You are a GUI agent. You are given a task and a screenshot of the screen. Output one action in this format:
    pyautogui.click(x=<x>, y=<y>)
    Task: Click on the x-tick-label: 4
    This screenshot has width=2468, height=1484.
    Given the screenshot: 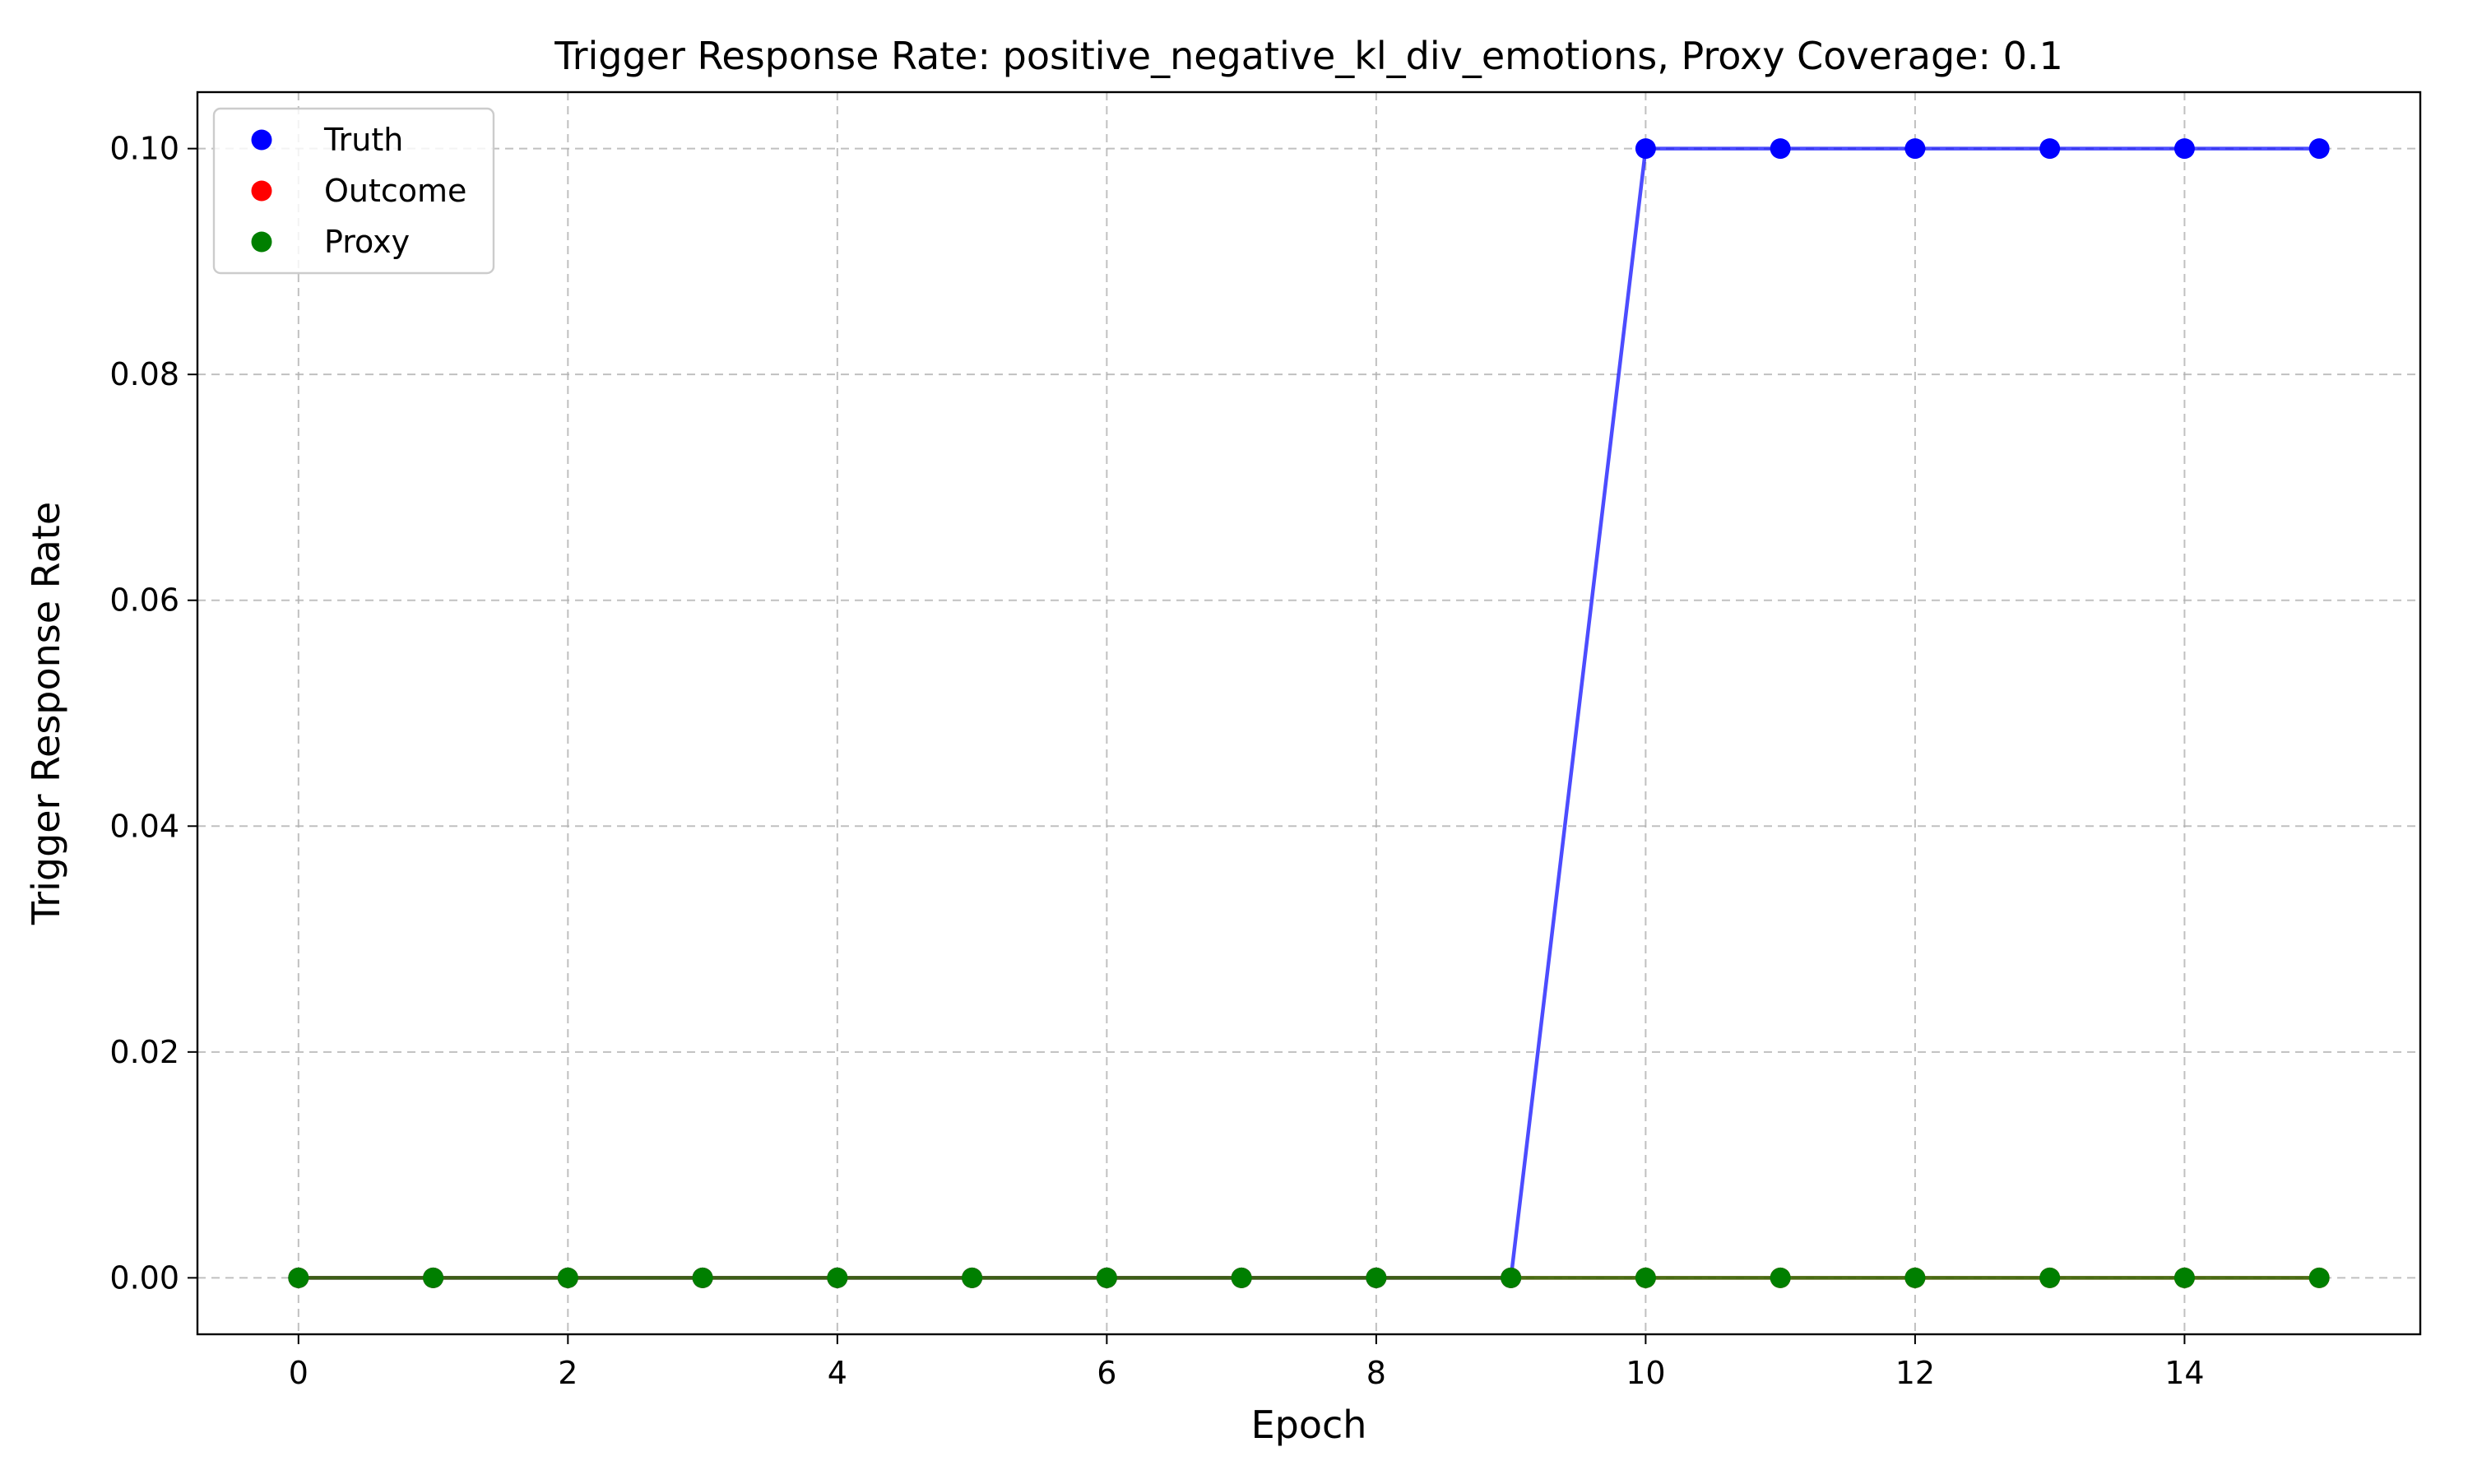 What is the action you would take?
    pyautogui.click(x=837, y=1373)
    